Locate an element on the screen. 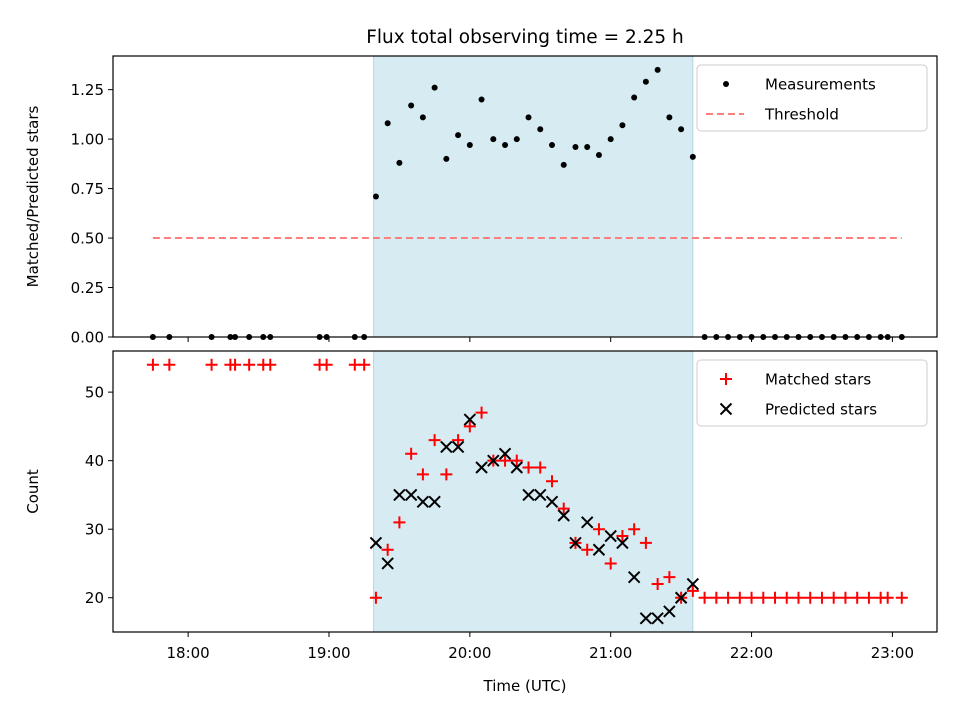  x-tick-label: 21:00 is located at coordinates (610, 653).